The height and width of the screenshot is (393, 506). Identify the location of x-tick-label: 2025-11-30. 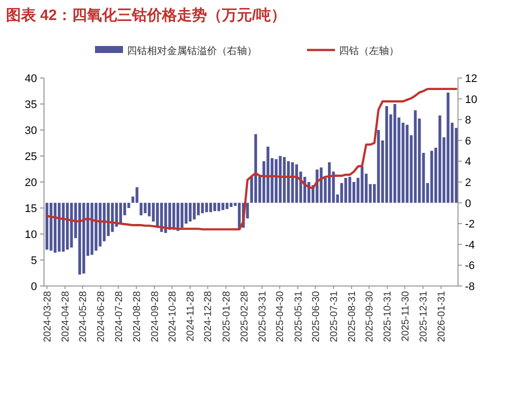
(406, 316).